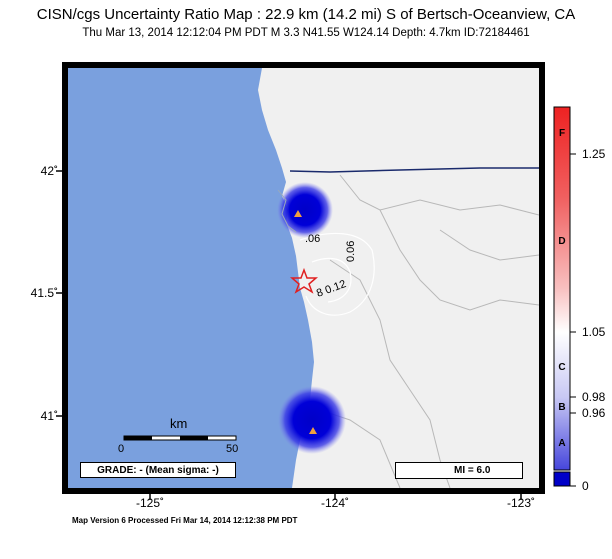 This screenshot has height=559, width=612. I want to click on colorbar-tick-label: 1.25, so click(594, 154).